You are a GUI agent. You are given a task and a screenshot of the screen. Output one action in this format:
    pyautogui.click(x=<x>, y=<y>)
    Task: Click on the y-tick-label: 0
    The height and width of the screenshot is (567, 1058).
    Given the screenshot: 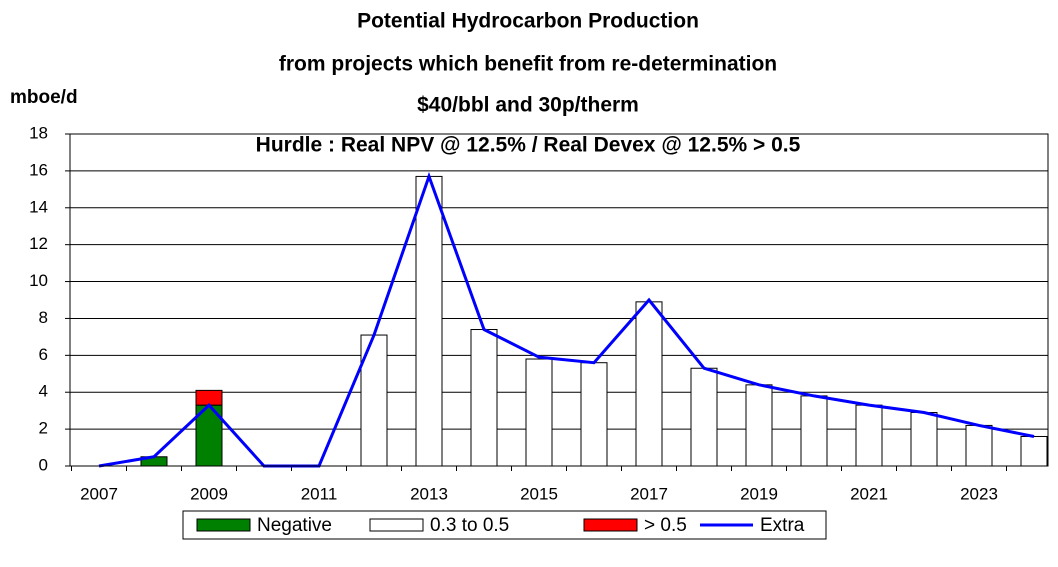 What is the action you would take?
    pyautogui.click(x=43, y=464)
    